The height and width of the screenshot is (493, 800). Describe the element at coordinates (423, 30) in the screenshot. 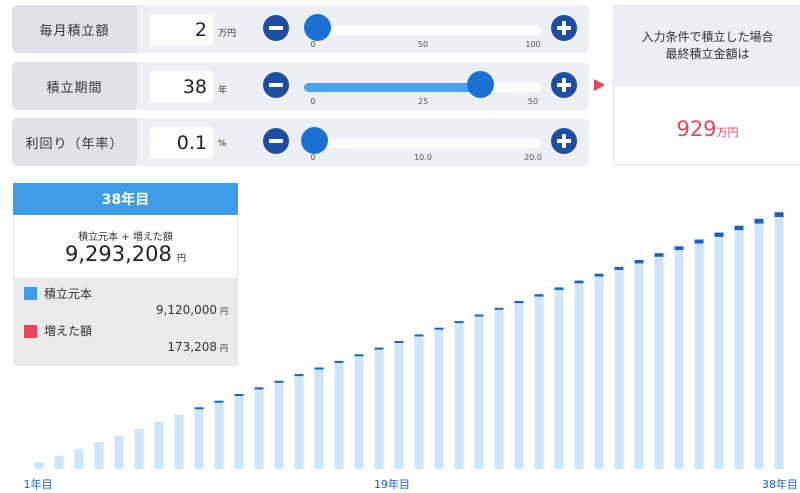

I see `monthly-slider-track` at that location.